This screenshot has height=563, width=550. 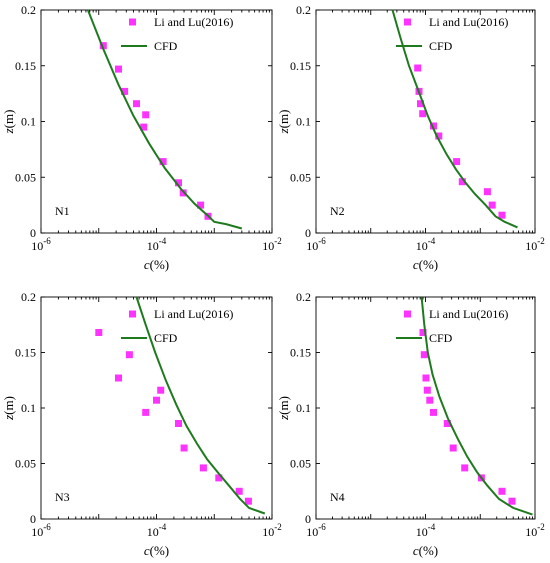 I want to click on panel-tag: N2, so click(x=337, y=211).